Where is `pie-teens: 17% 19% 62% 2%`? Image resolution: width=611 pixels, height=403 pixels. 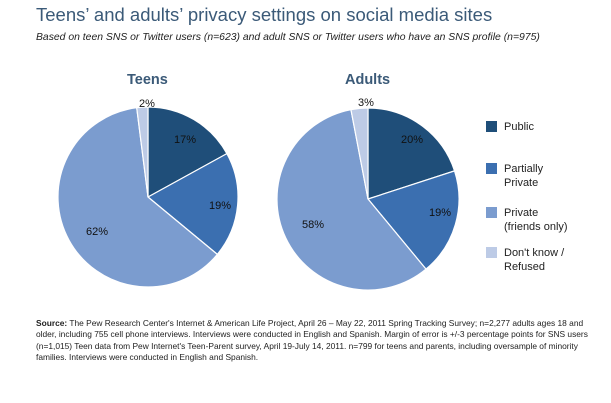 pie-teens: 17% 19% 62% 2% is located at coordinates (148, 193).